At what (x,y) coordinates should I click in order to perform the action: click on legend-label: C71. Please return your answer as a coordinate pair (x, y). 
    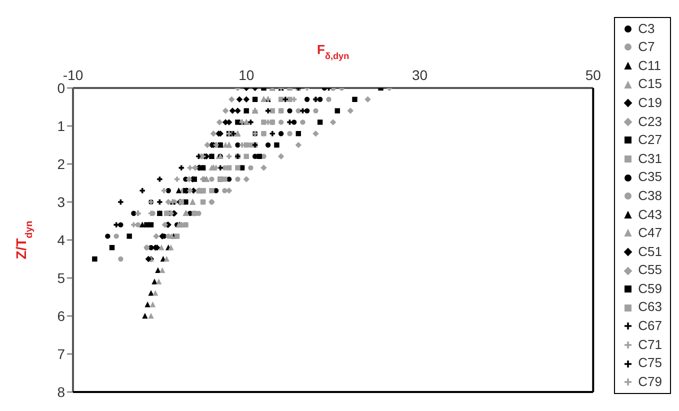
    Looking at the image, I should click on (650, 345).